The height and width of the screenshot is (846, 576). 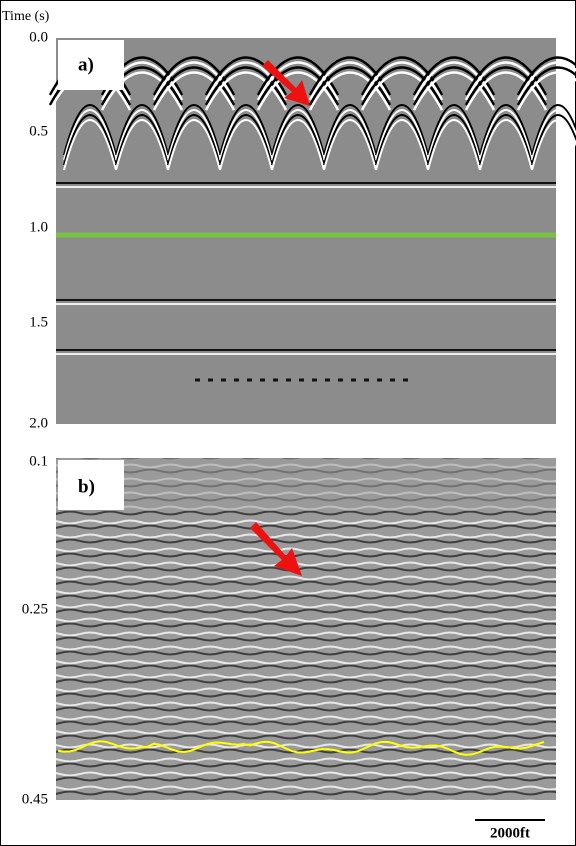 I want to click on tick-label: 0.45, so click(x=35, y=799).